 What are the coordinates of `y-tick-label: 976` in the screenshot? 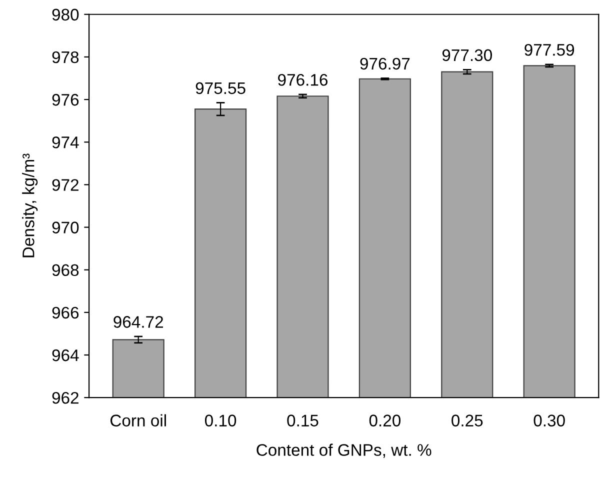 It's located at (65, 100).